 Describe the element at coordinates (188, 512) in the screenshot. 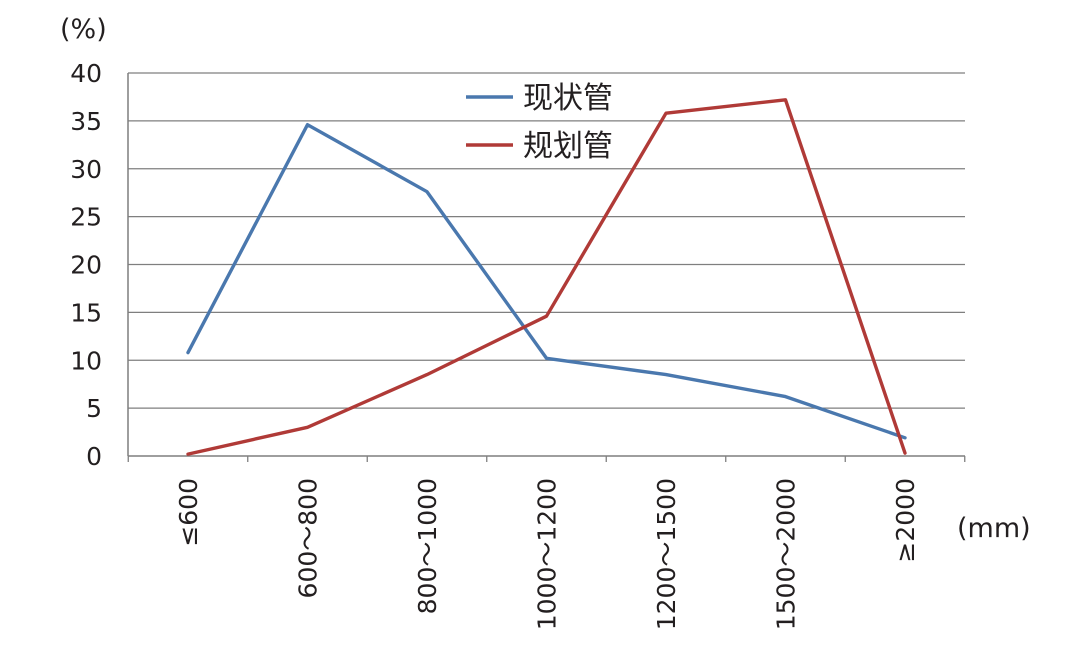

I see `x-tick-label: ≤600` at that location.